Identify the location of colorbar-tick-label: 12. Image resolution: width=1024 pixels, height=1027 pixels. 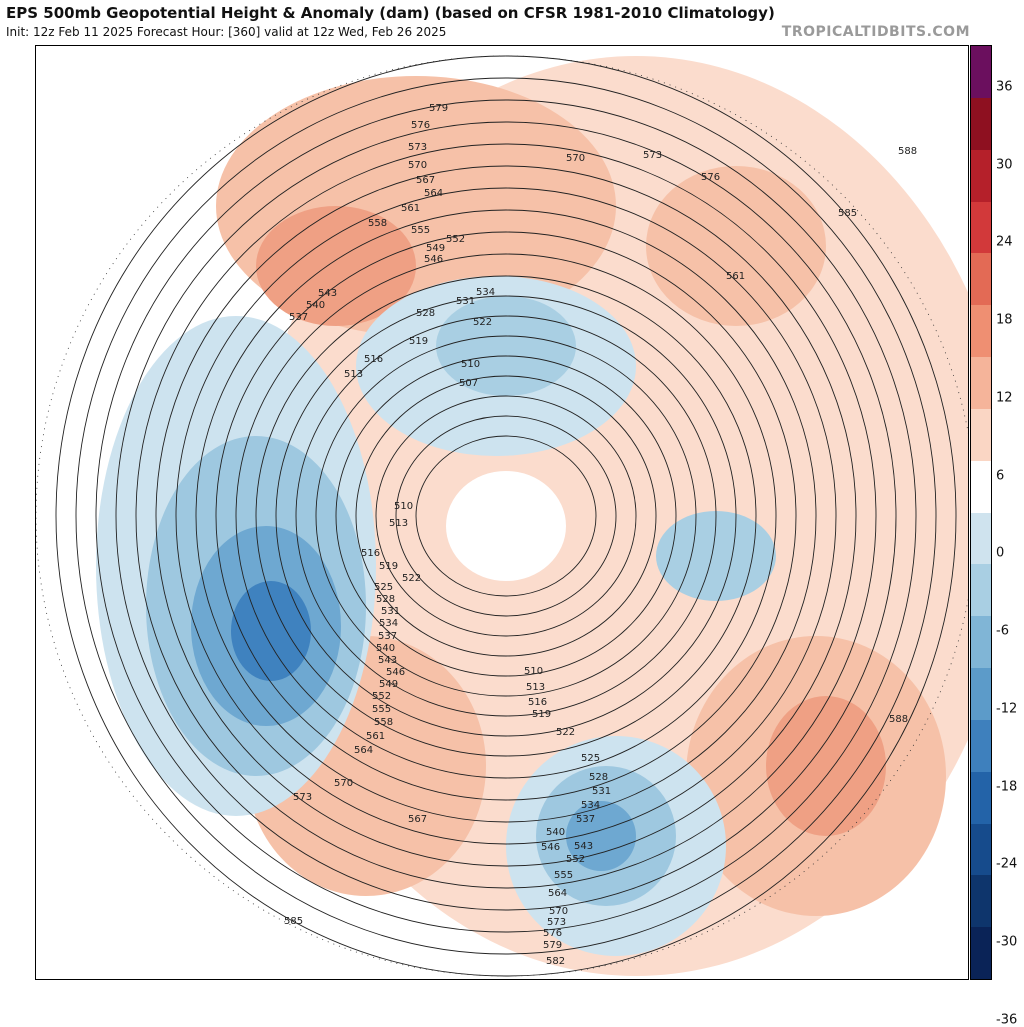
(1004, 398).